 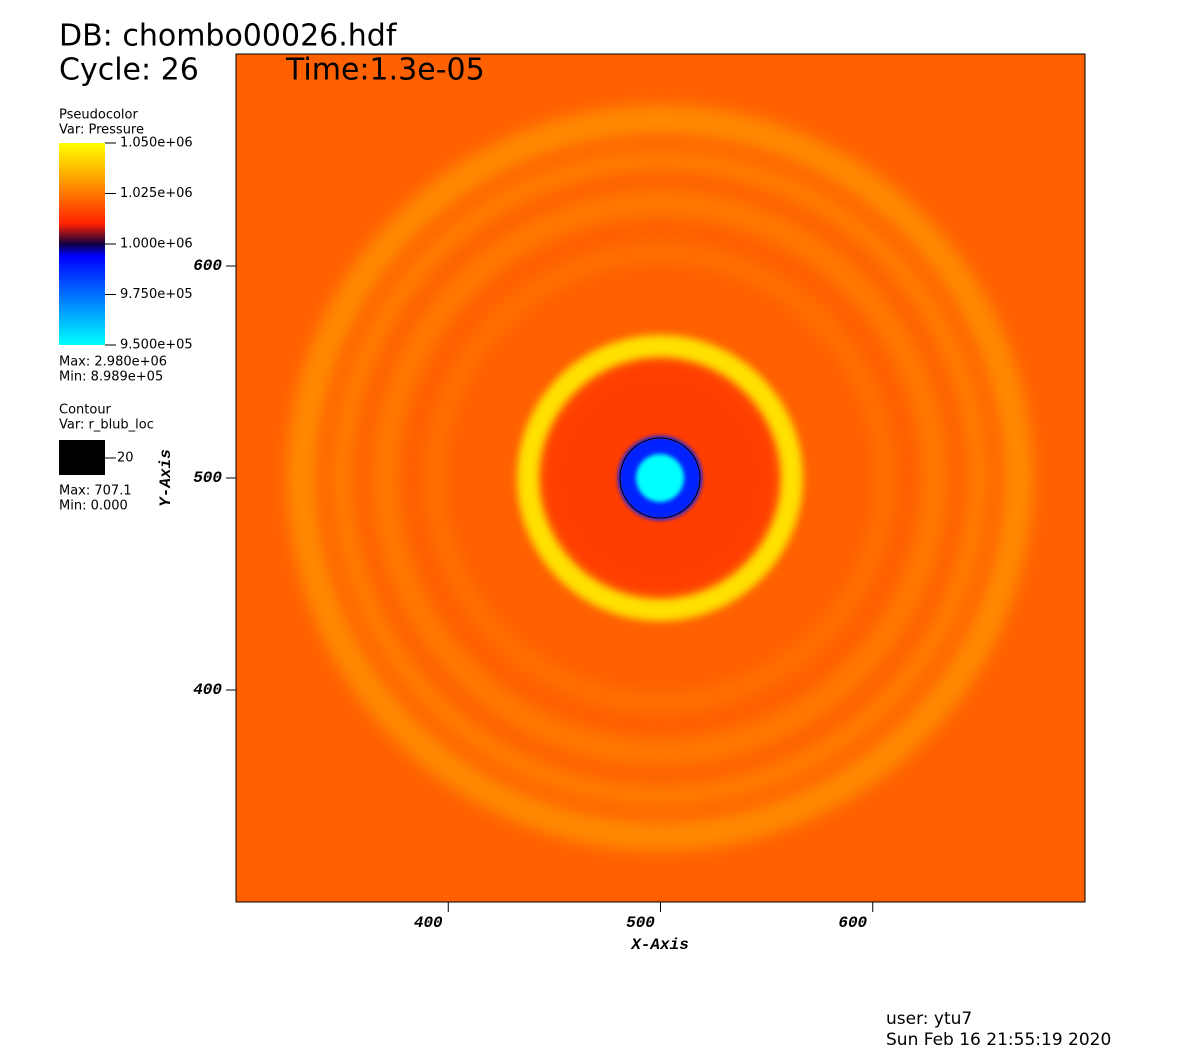 I want to click on cycle: Cycle: 26, so click(x=129, y=70).